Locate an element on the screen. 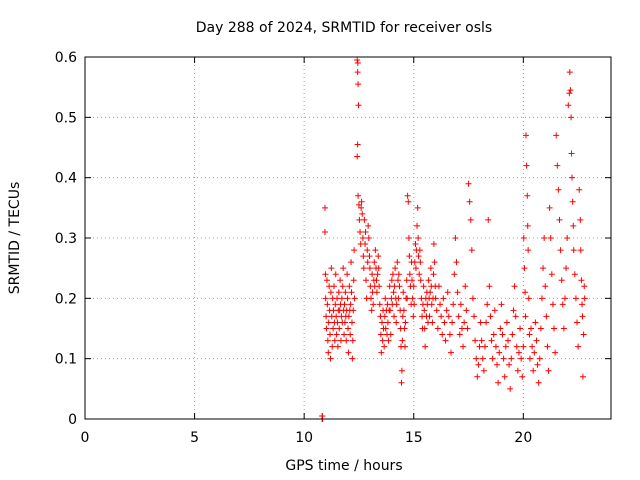 Image resolution: width=640 pixels, height=480 pixels. y-axis-label: SRMTID / TECUs is located at coordinates (15, 238).